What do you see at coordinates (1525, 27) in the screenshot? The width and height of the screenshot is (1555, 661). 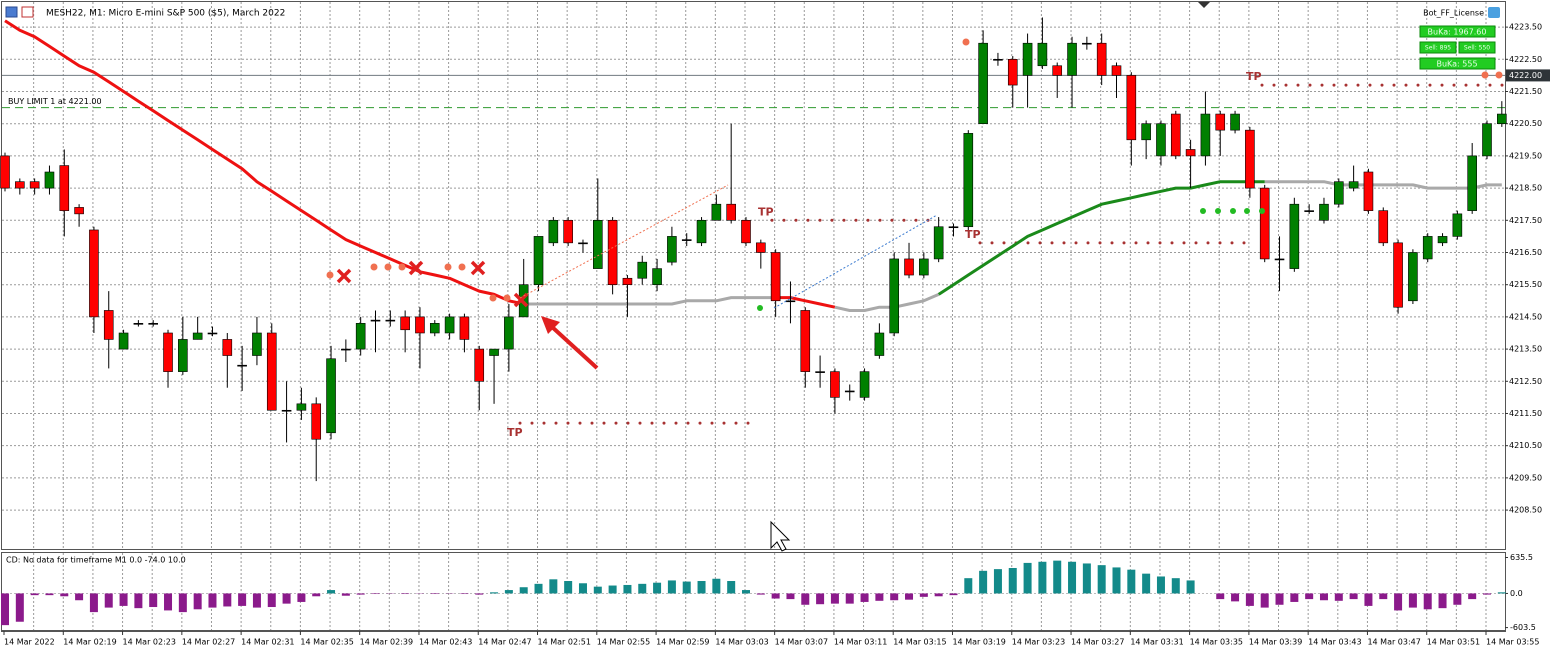 I see `y-tick-label: 4223.50` at bounding box center [1525, 27].